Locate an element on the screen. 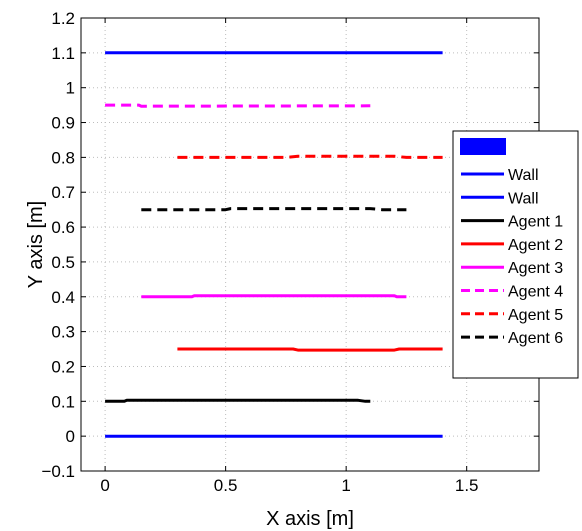  y-tick-label: 0.3 is located at coordinates (63, 332).